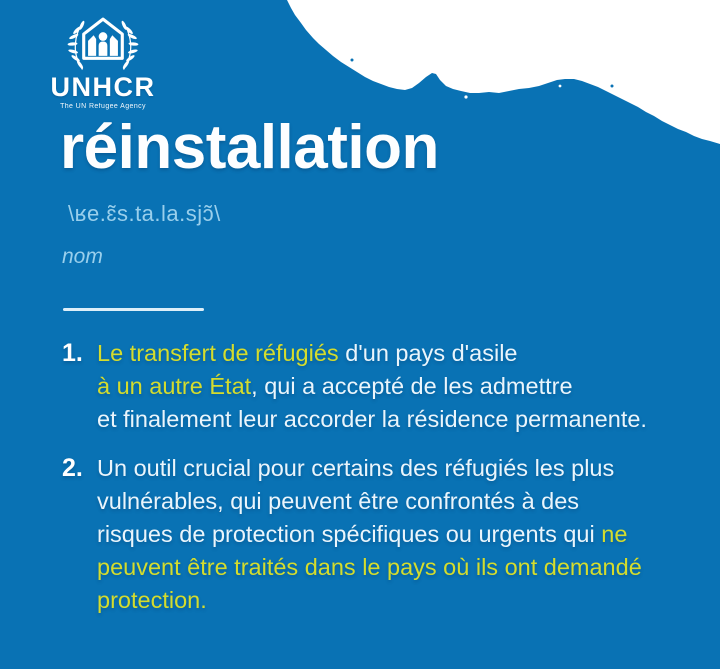 This screenshot has height=669, width=720. Describe the element at coordinates (152, 600) in the screenshot. I see `highlighted-phrase: protection.` at that location.